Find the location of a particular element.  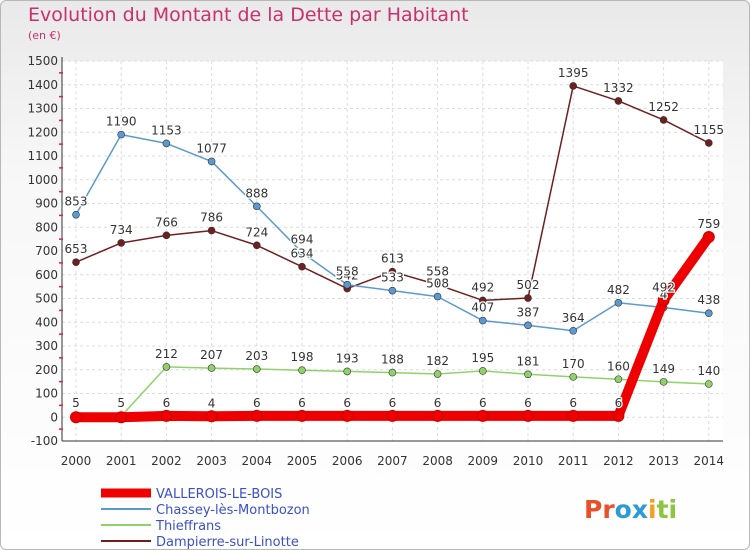

x-tick-label: 2014 is located at coordinates (709, 461).